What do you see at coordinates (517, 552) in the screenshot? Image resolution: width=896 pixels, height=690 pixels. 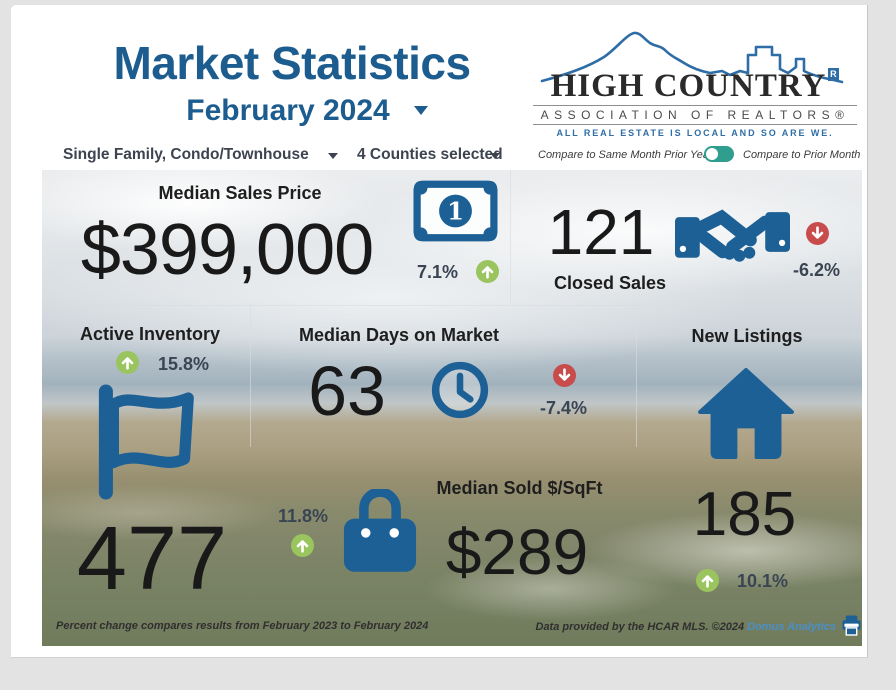 I see `median-sqft-value: $289` at bounding box center [517, 552].